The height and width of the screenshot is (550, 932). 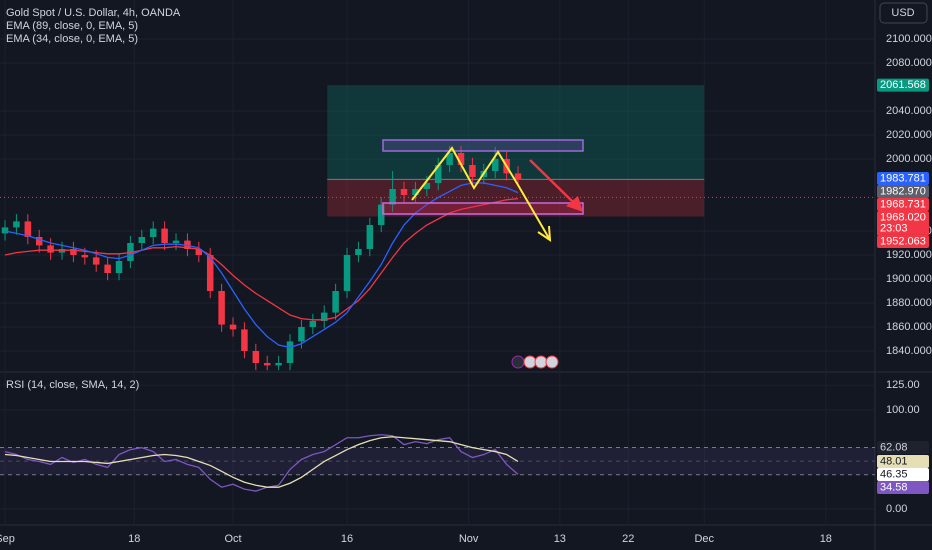 What do you see at coordinates (909, 255) in the screenshot?
I see `y-tick-label: 1920.000` at bounding box center [909, 255].